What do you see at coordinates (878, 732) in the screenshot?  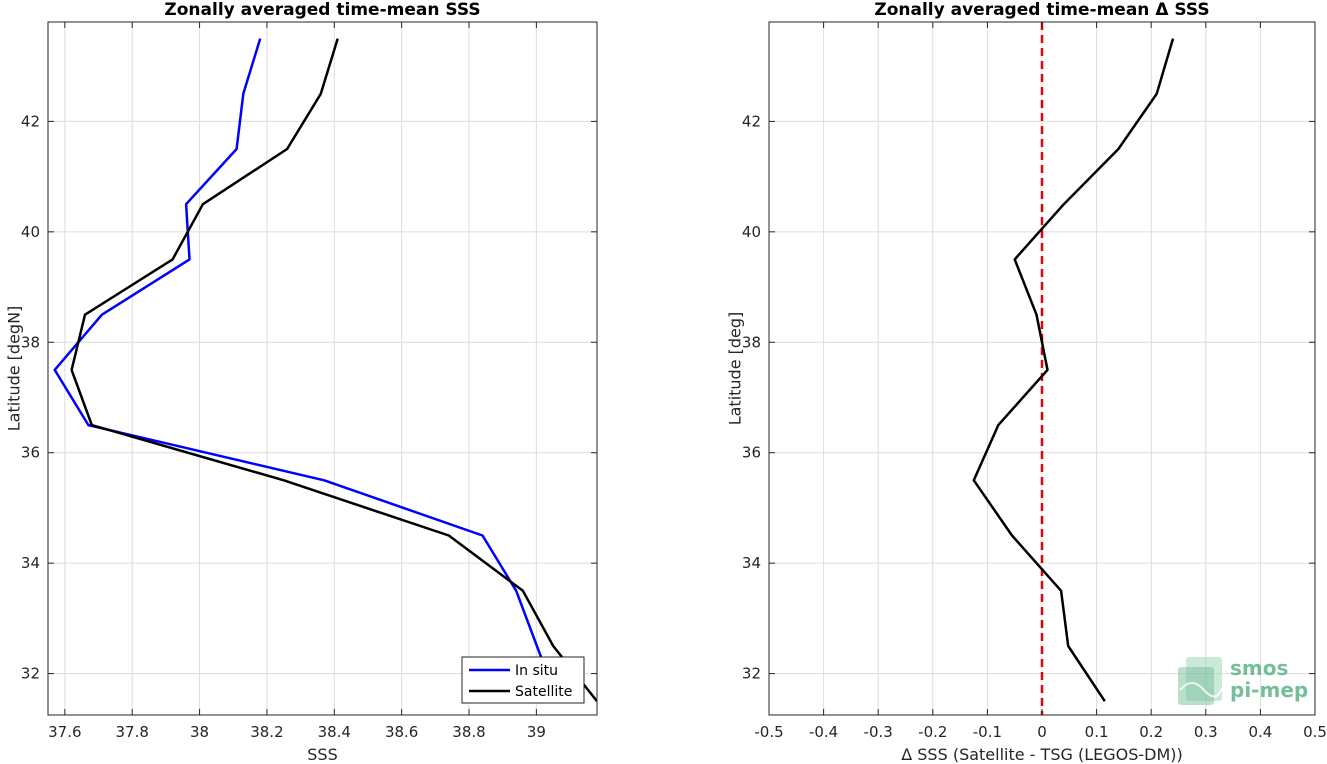 I see `x-tick-label: -0.3` at bounding box center [878, 732].